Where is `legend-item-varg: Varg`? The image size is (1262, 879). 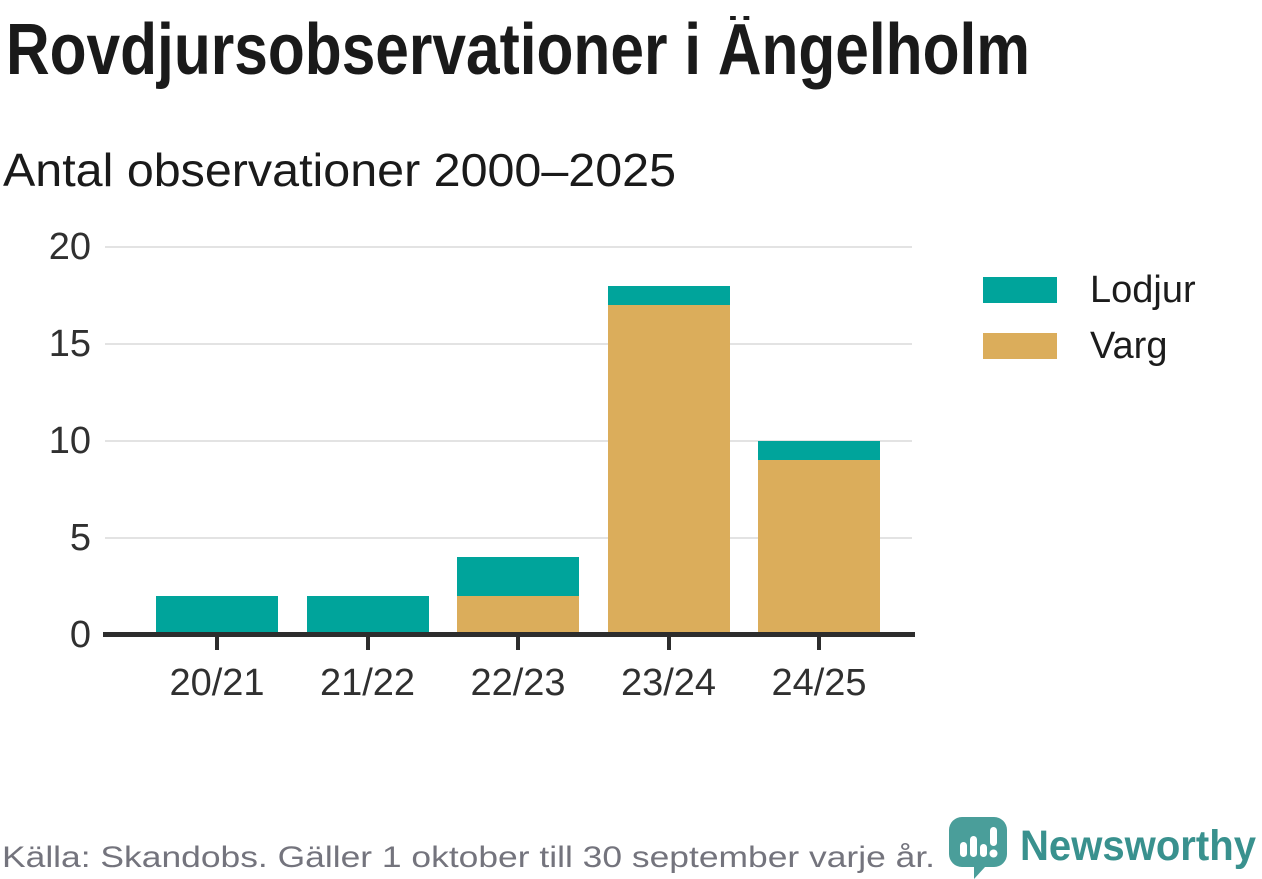
legend-item-varg: Varg is located at coordinates (1089, 346).